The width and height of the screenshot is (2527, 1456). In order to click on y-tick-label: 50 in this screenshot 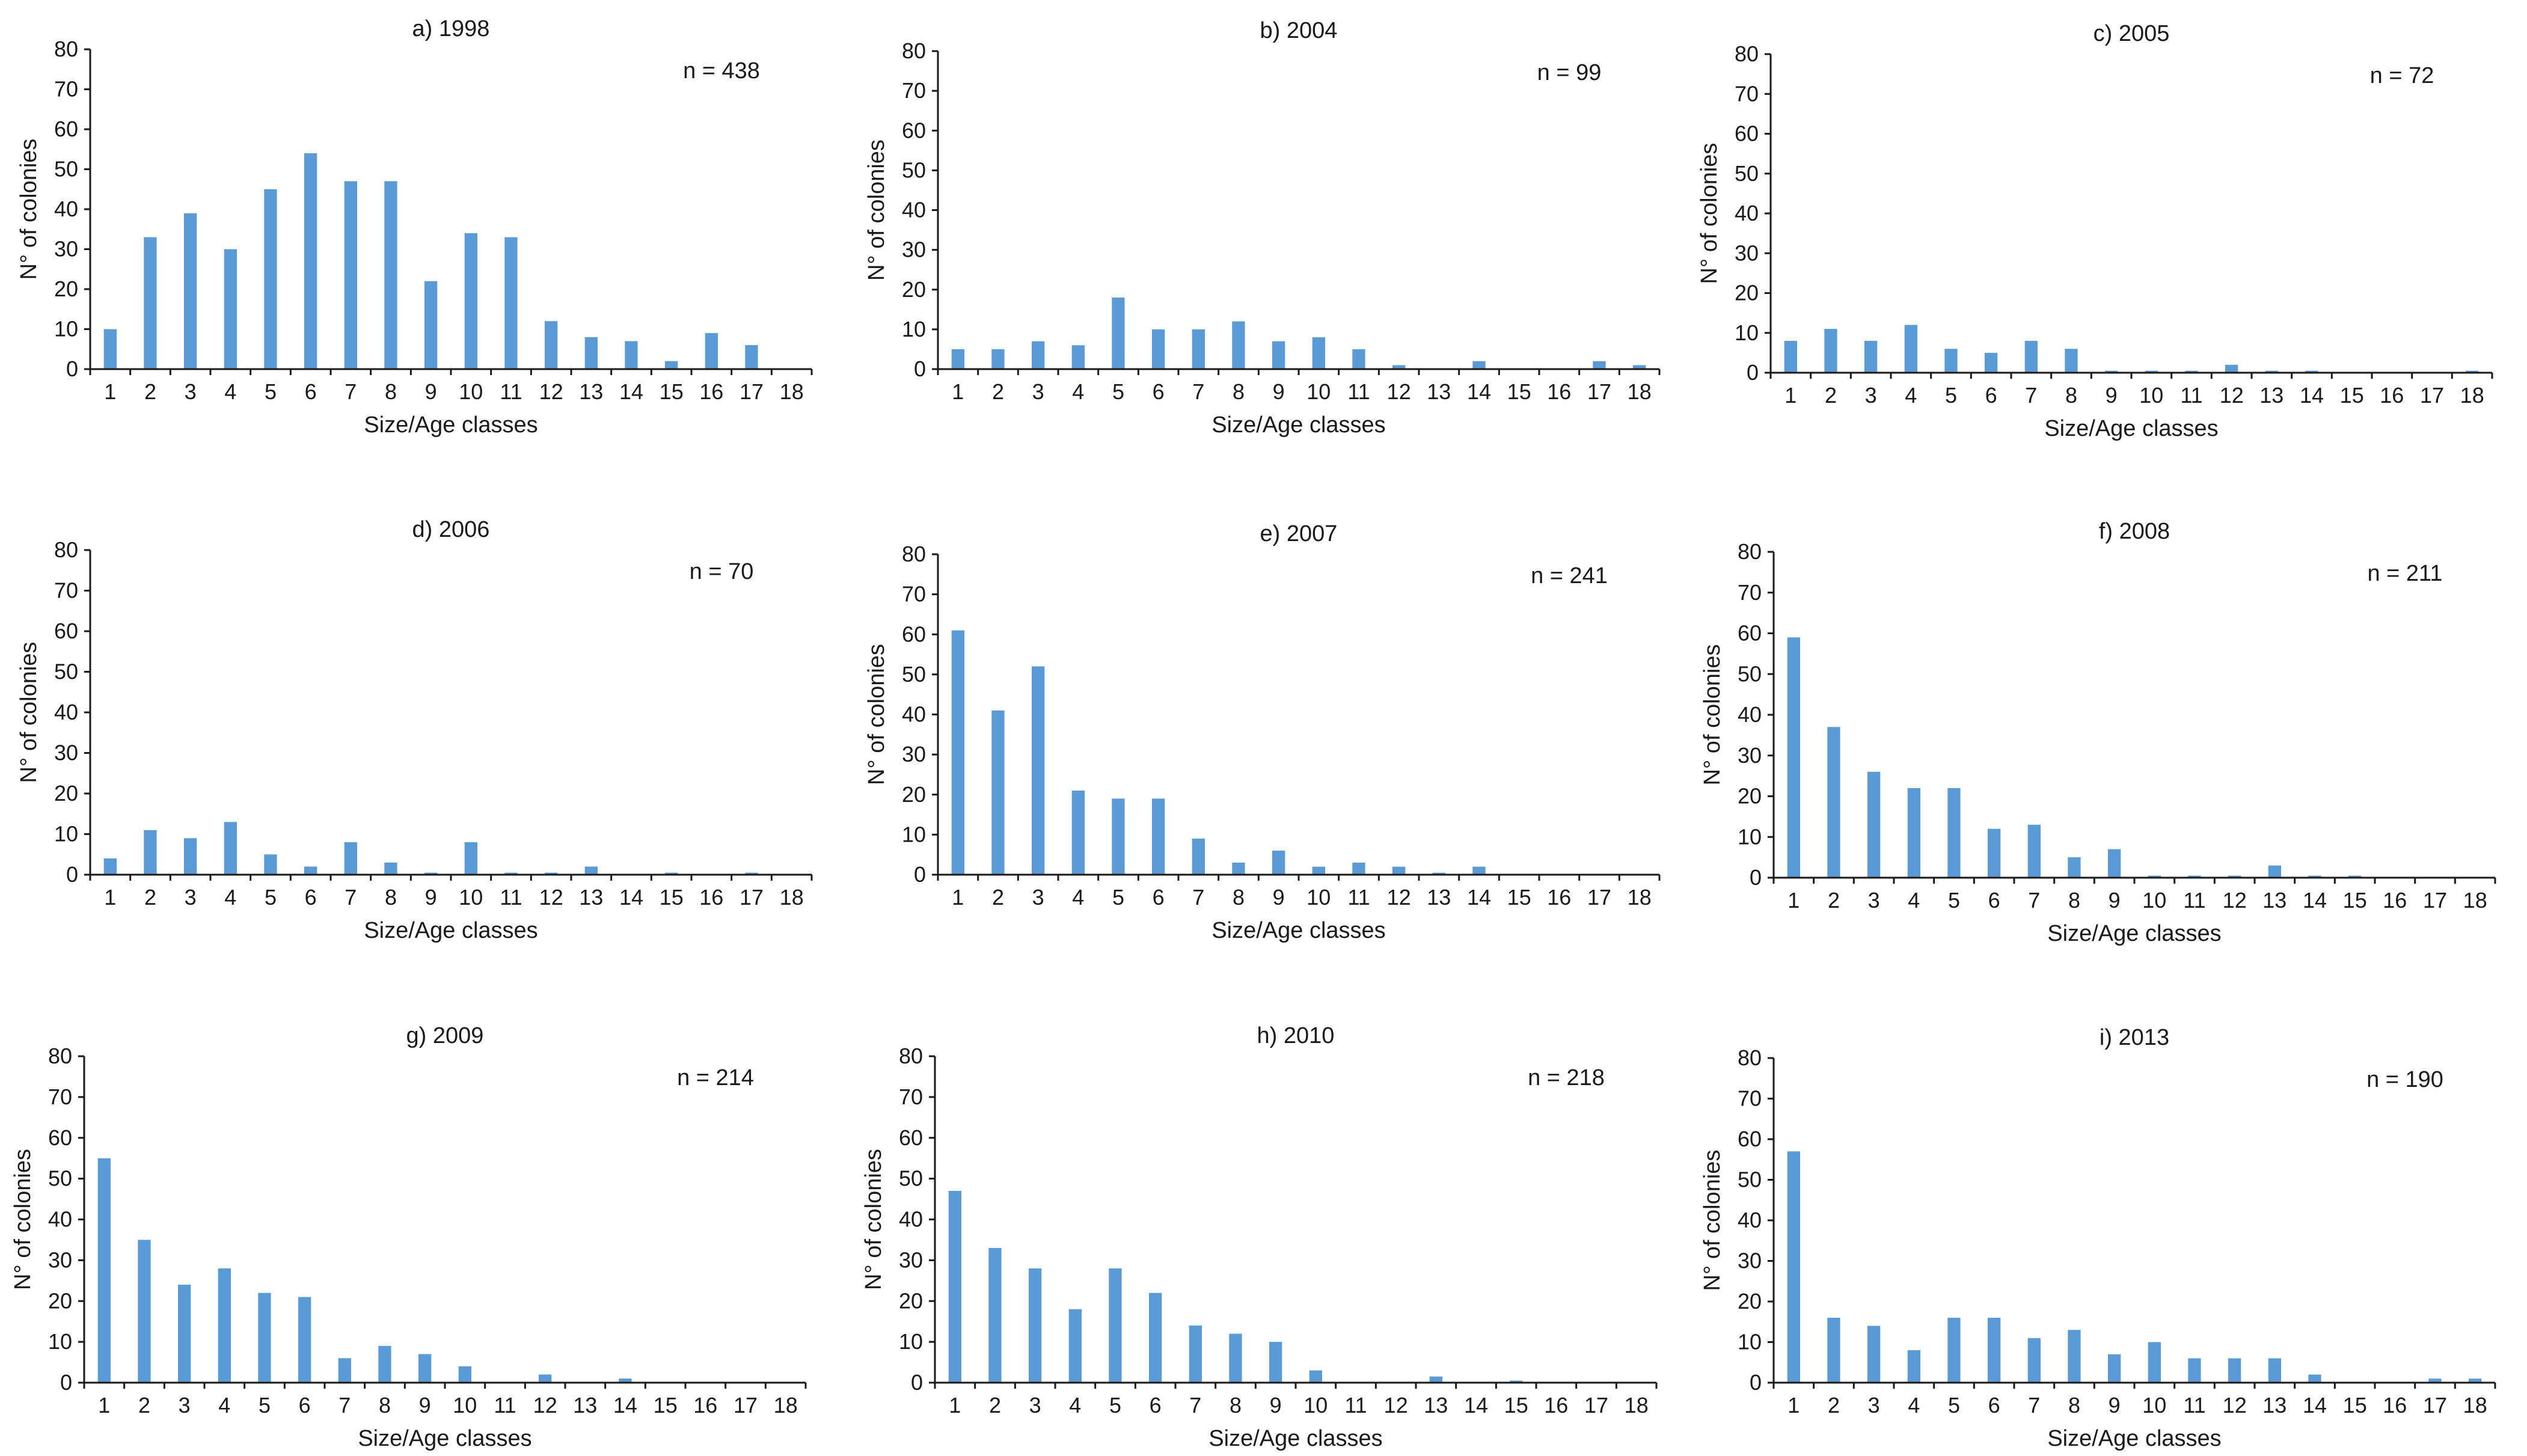, I will do `click(66, 169)`.